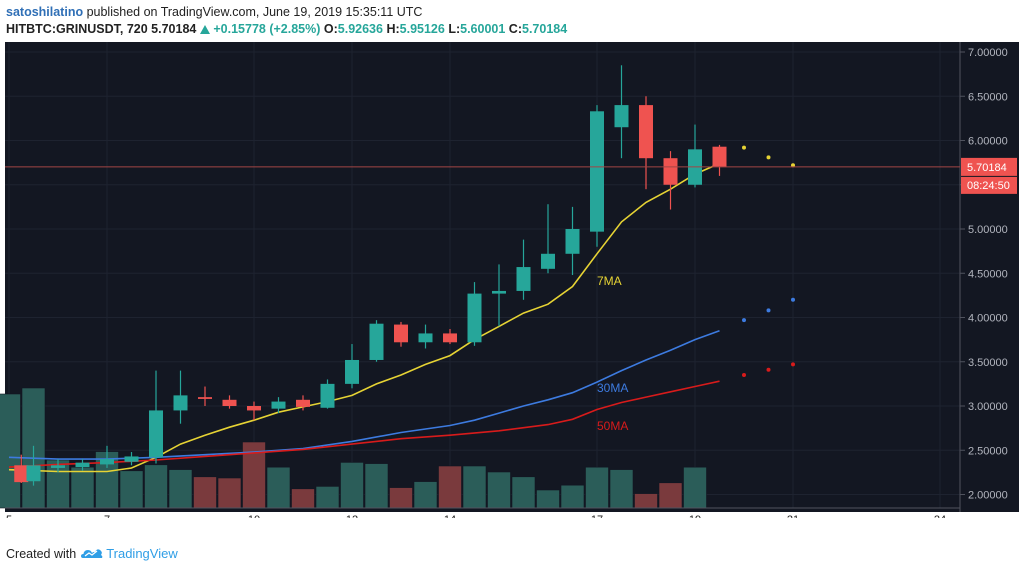  What do you see at coordinates (988, 97) in the screenshot?
I see `price-tick-label: 6.50000` at bounding box center [988, 97].